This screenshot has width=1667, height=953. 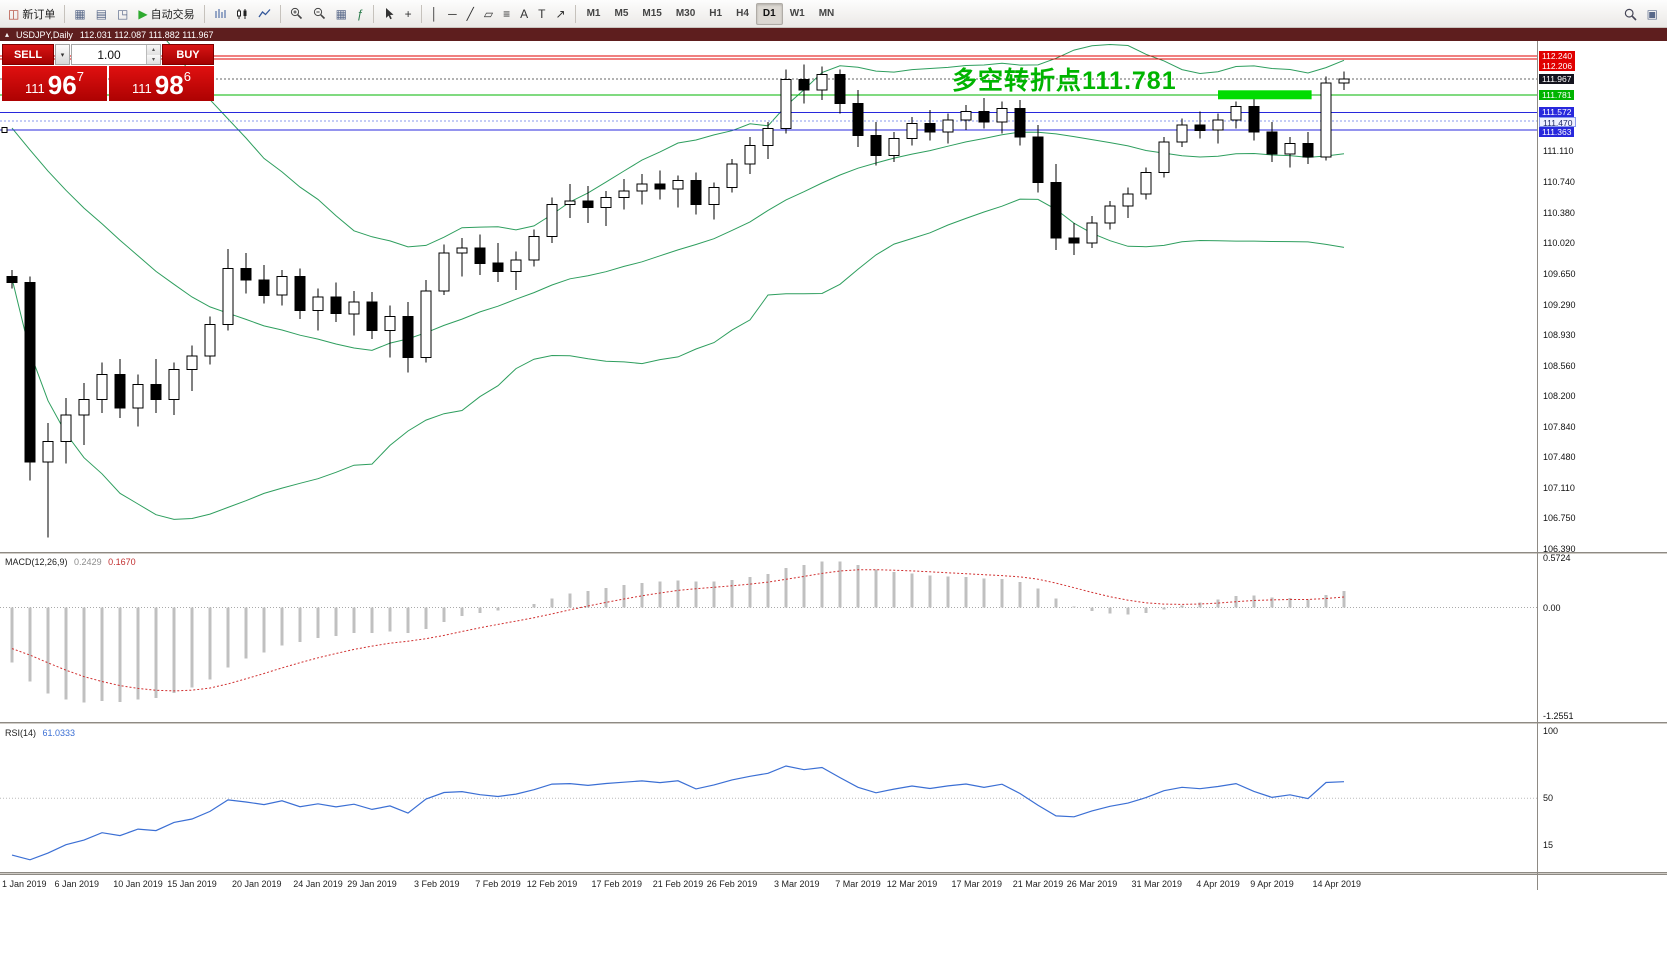 I want to click on channel-button: ▱, so click(x=488, y=14).